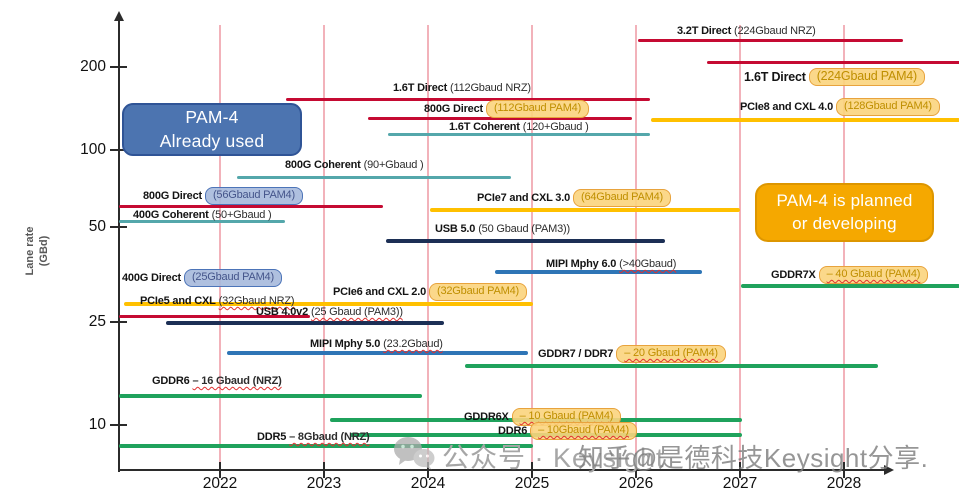 The width and height of the screenshot is (959, 493). Describe the element at coordinates (844, 223) in the screenshot. I see `pam4-planned-line2: or developing` at that location.